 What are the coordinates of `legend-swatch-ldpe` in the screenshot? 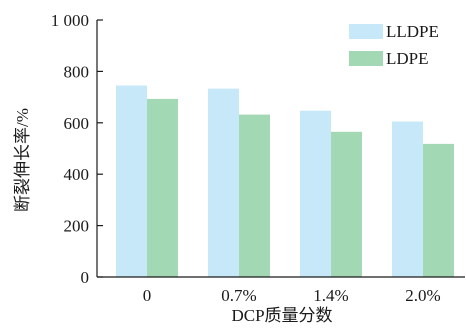 It's located at (366, 58).